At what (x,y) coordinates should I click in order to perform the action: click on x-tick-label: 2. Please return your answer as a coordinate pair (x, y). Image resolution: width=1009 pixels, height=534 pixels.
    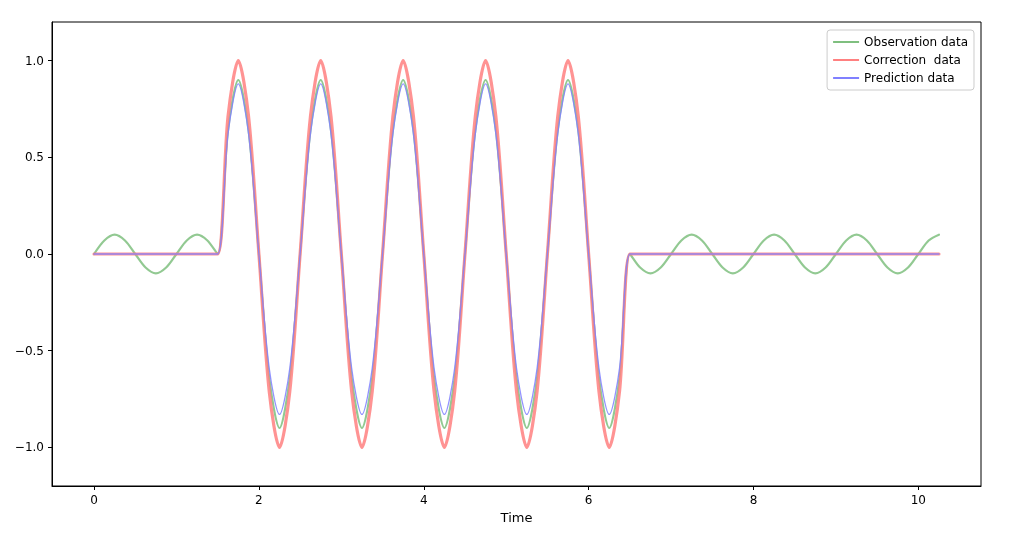
    Looking at the image, I should click on (259, 500).